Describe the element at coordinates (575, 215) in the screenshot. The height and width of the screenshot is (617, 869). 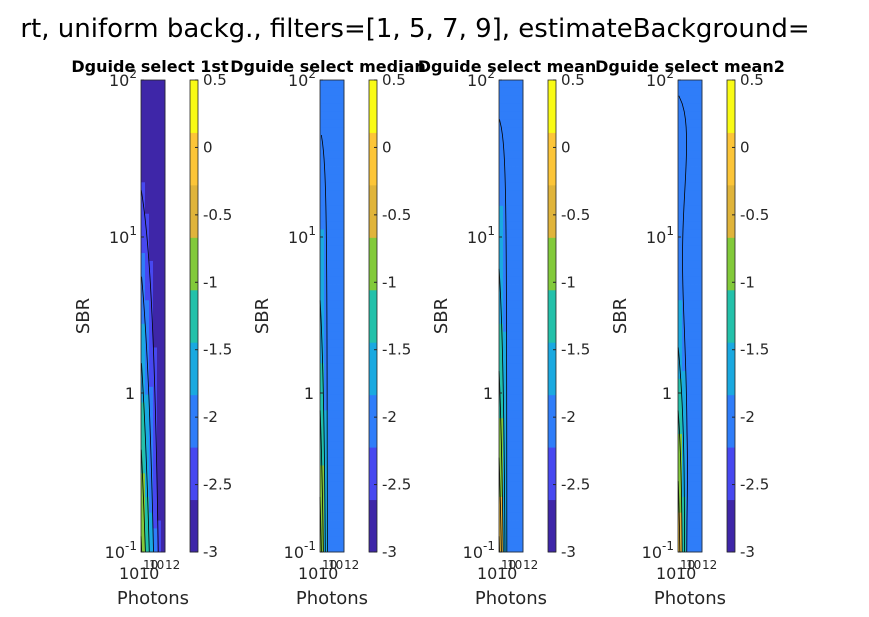
I see `colorbar-tick-label: -0.5` at that location.